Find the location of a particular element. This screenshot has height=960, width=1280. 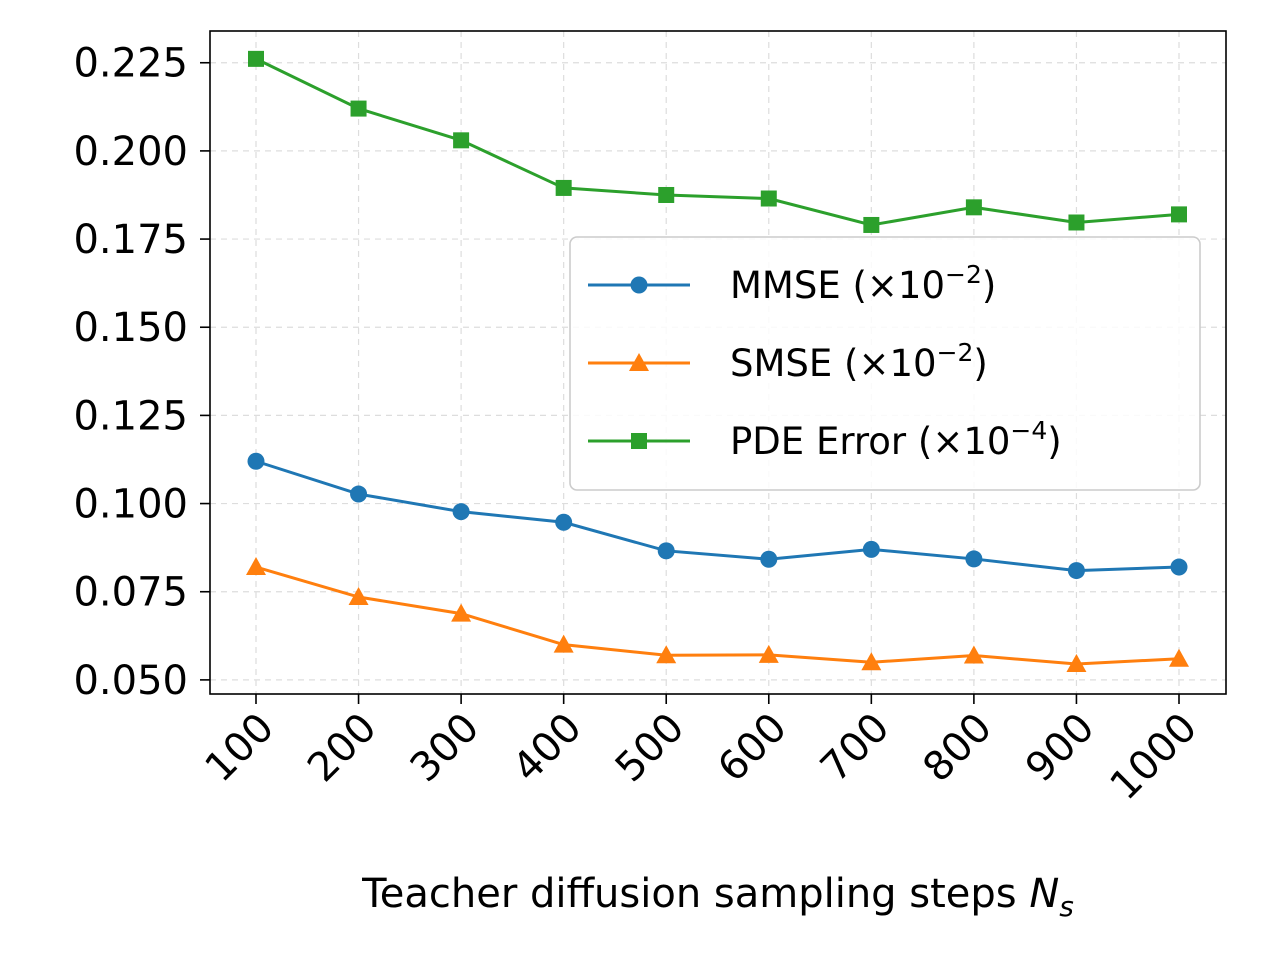

x-tick-label: 500 is located at coordinates (650, 748).